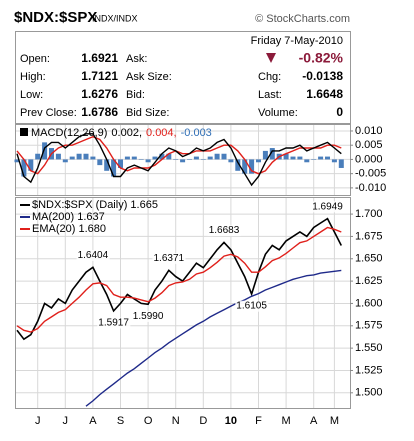 The width and height of the screenshot is (414, 441). Describe the element at coordinates (196, 133) in the screenshot. I see `legend-text: -0.003` at that location.